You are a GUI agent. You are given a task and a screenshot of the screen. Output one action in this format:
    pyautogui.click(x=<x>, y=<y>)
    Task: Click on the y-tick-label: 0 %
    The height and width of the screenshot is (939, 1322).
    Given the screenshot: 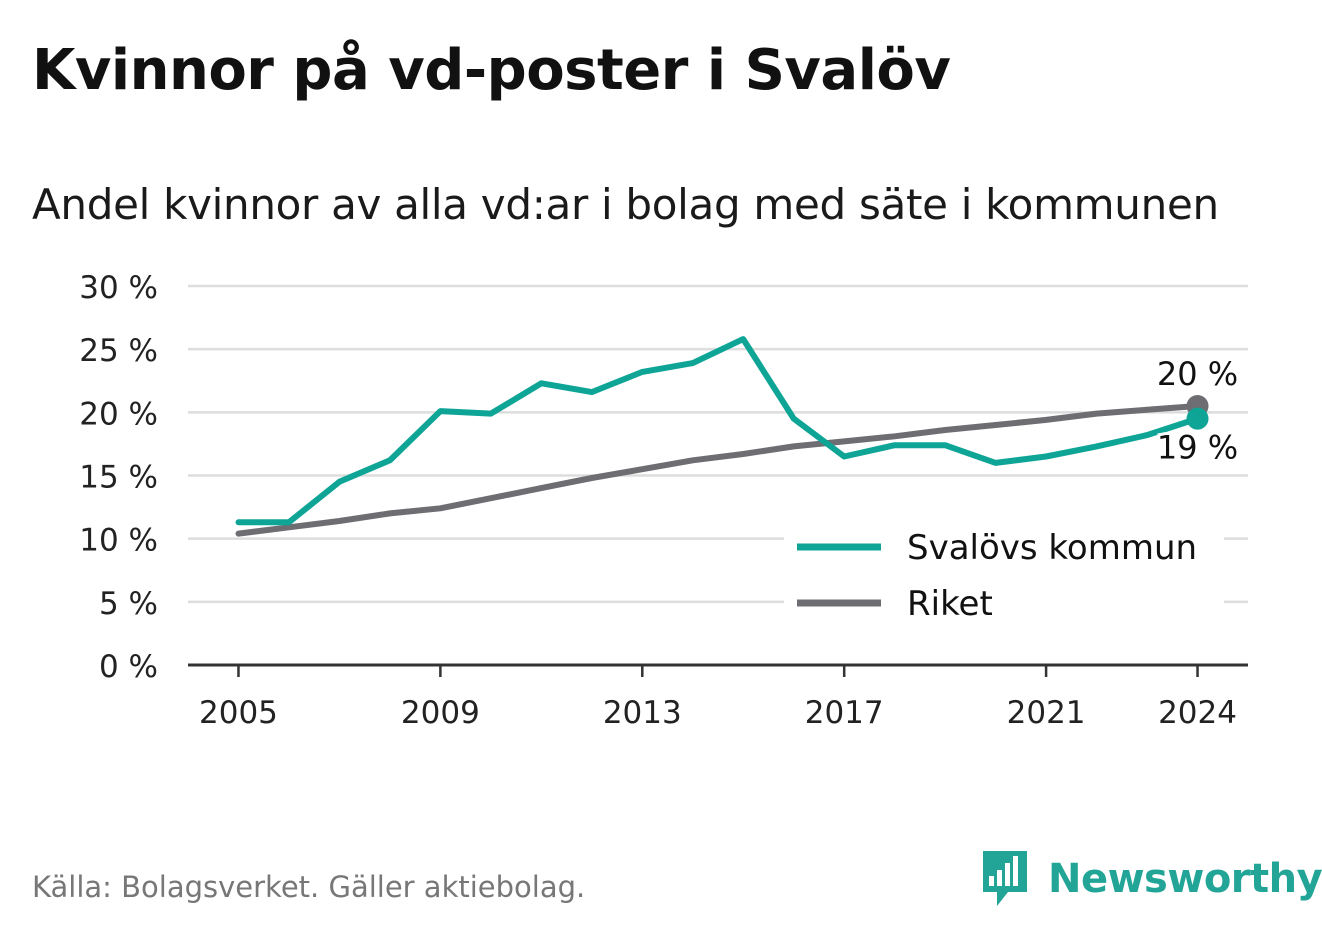 What is the action you would take?
    pyautogui.click(x=128, y=667)
    